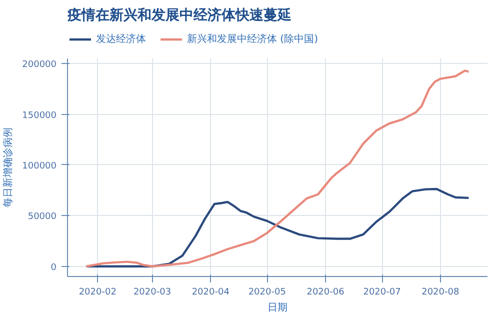 The width and height of the screenshot is (500, 328). Describe the element at coordinates (39, 115) in the screenshot. I see `y-tick-label: 150000` at that location.